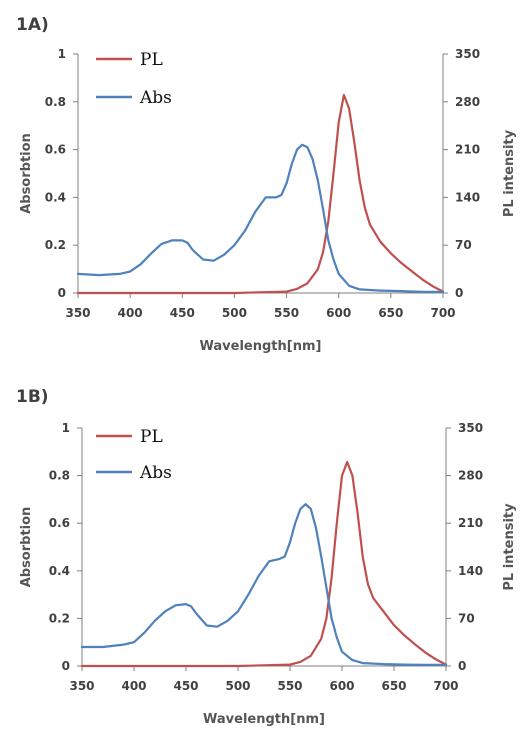 This screenshot has width=528, height=732. Describe the element at coordinates (32, 25) in the screenshot. I see `panel-label: 1A)` at that location.